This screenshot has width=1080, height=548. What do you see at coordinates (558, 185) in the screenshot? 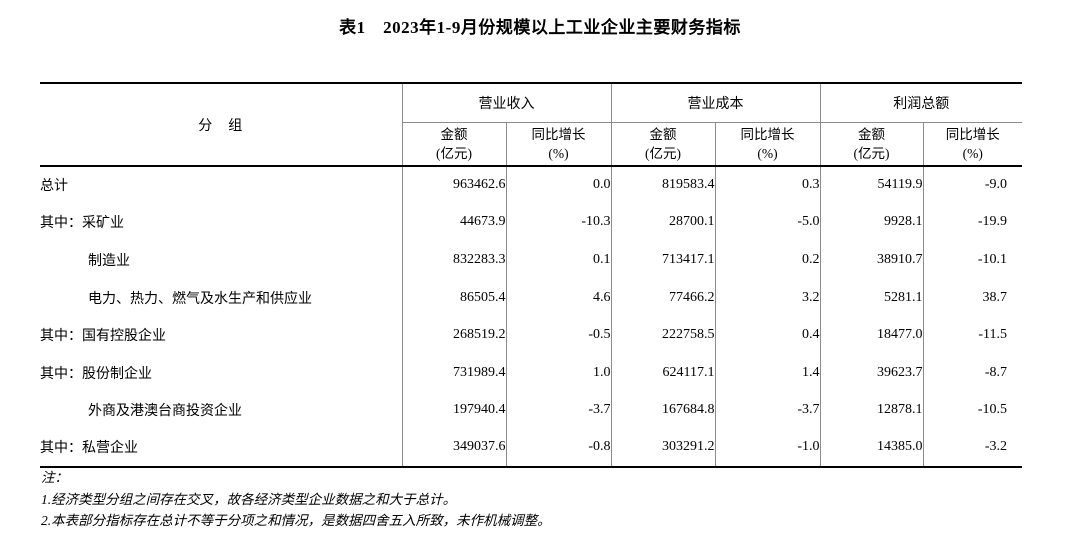
I see `cell-revenue-growth: 0.0` at bounding box center [558, 185].